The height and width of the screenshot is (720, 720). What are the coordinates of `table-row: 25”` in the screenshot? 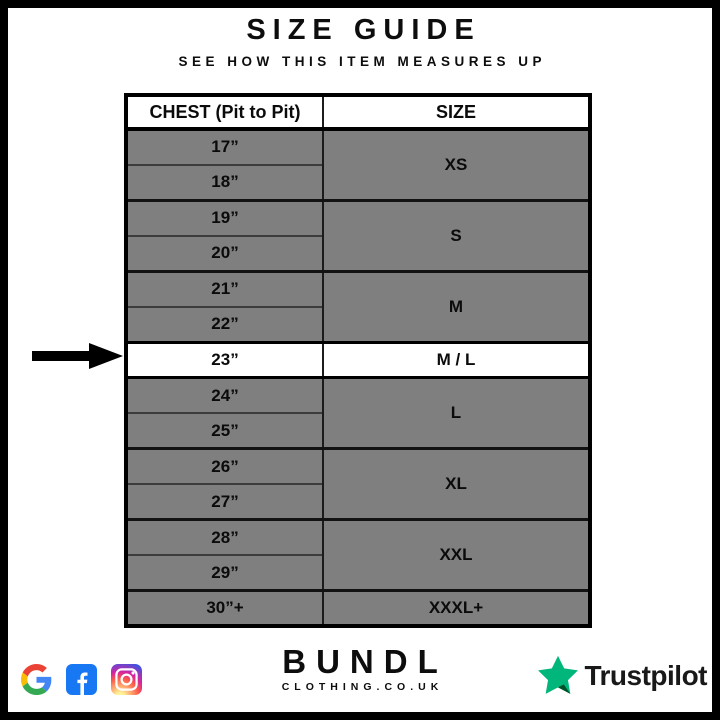 It's located at (358, 430).